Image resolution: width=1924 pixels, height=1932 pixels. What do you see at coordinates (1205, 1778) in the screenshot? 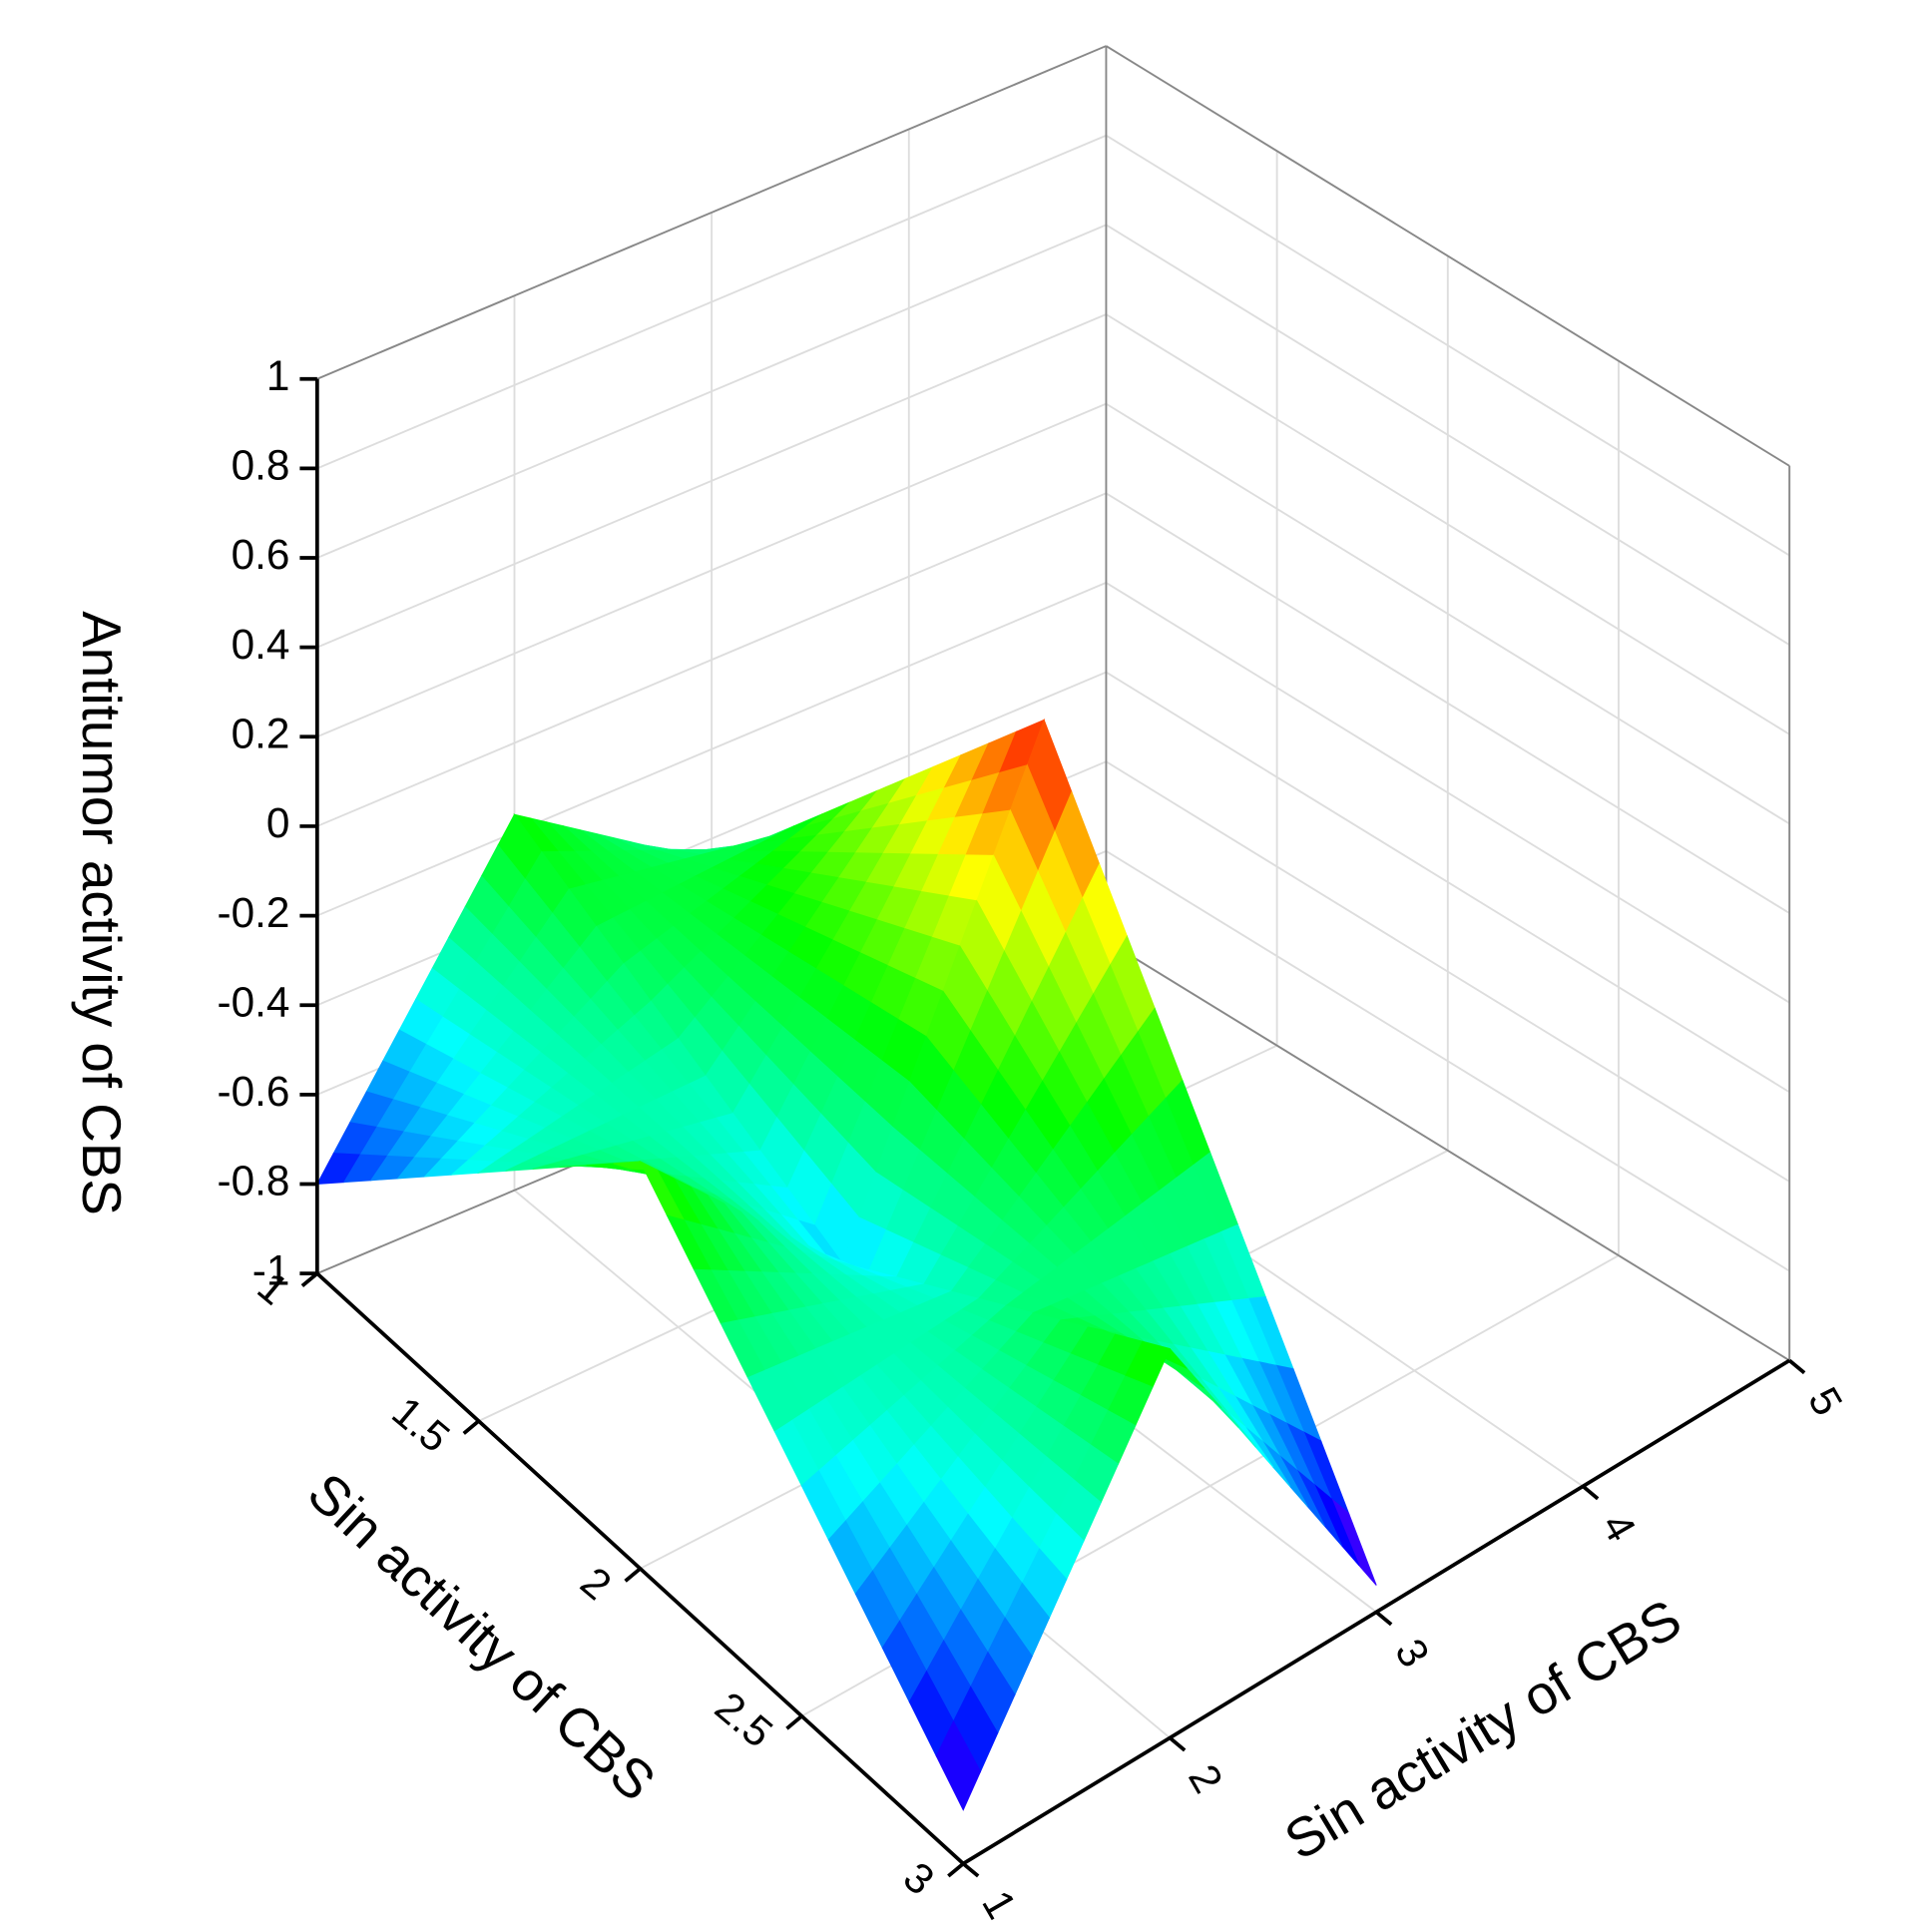
I see `x-tick-label: 2` at bounding box center [1205, 1778].